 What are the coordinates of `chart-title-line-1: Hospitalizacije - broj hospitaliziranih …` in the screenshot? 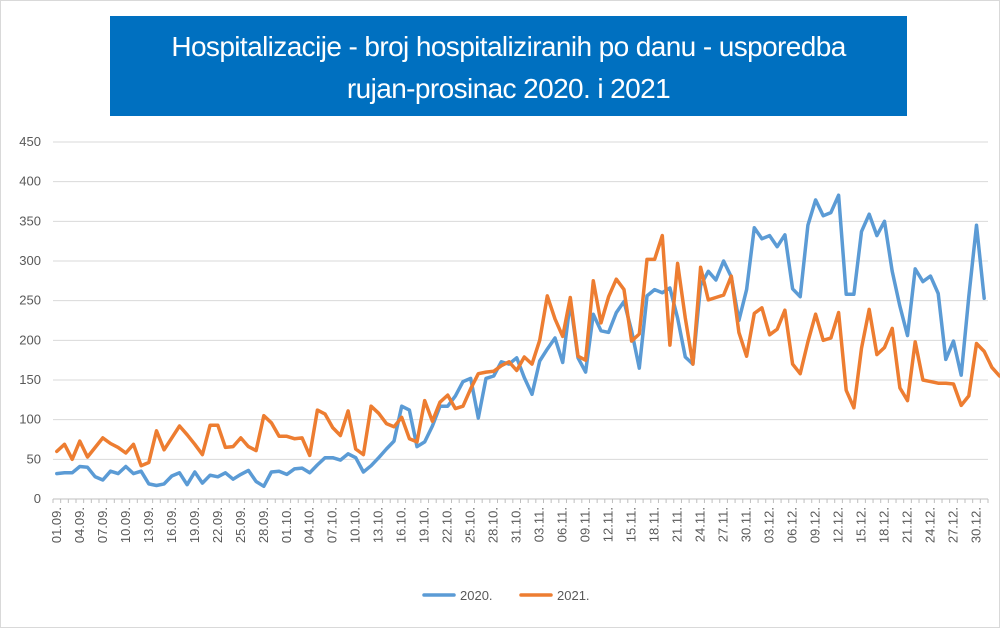 It's located at (508, 46).